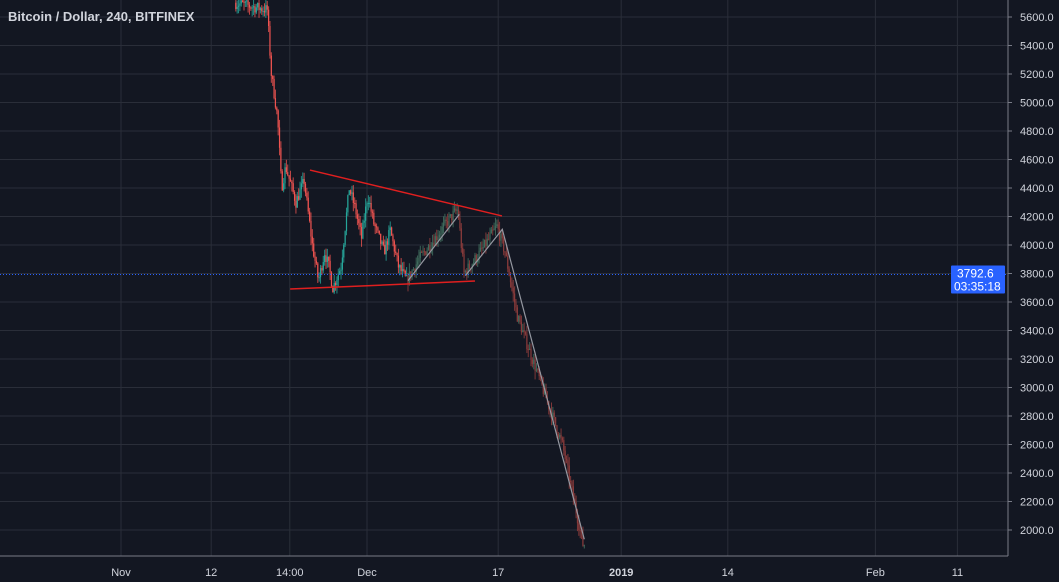 The height and width of the screenshot is (582, 1059). What do you see at coordinates (524, 384) in the screenshot?
I see `projection-line` at bounding box center [524, 384].